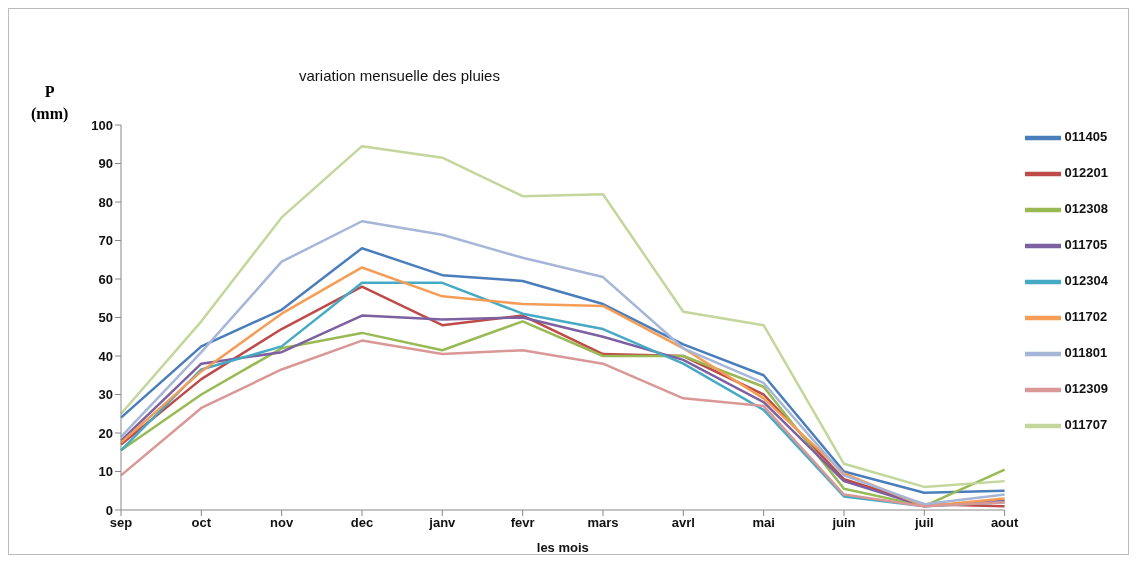  Describe the element at coordinates (105, 279) in the screenshot. I see `y-tick-label: 60` at that location.